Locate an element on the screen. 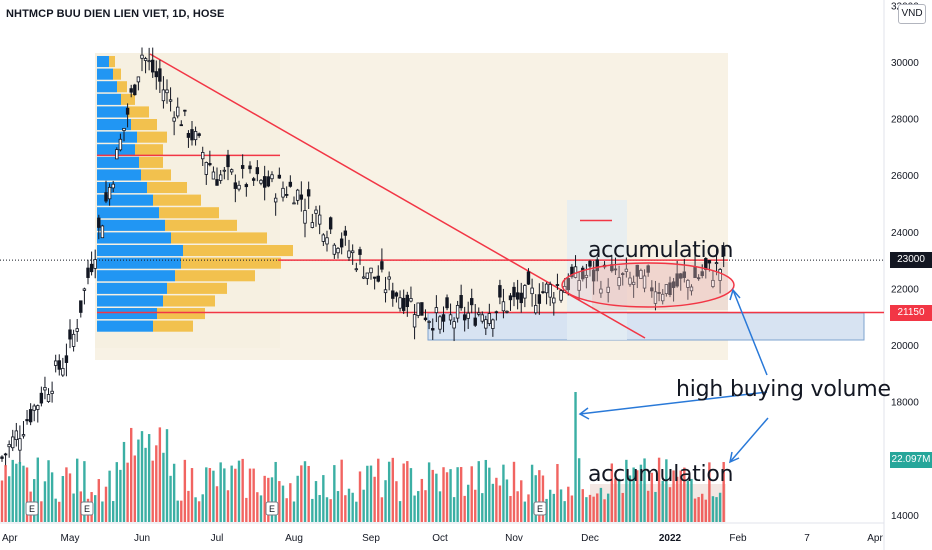 This screenshot has height=550, width=932. earnings-marker-label: E is located at coordinates (272, 509).